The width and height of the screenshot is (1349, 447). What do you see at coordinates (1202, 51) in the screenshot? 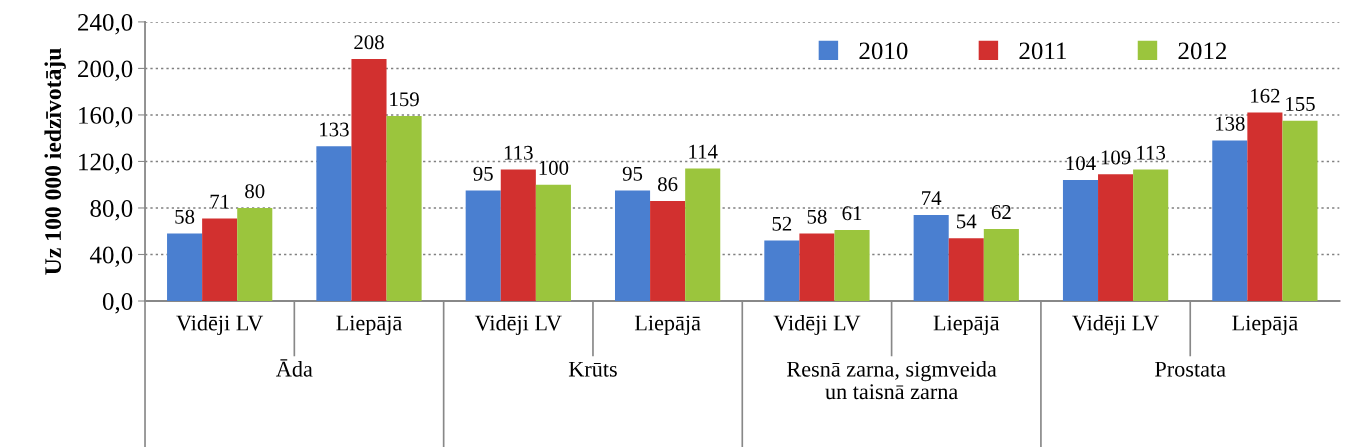
I see `legend-label: 2012` at bounding box center [1202, 51].